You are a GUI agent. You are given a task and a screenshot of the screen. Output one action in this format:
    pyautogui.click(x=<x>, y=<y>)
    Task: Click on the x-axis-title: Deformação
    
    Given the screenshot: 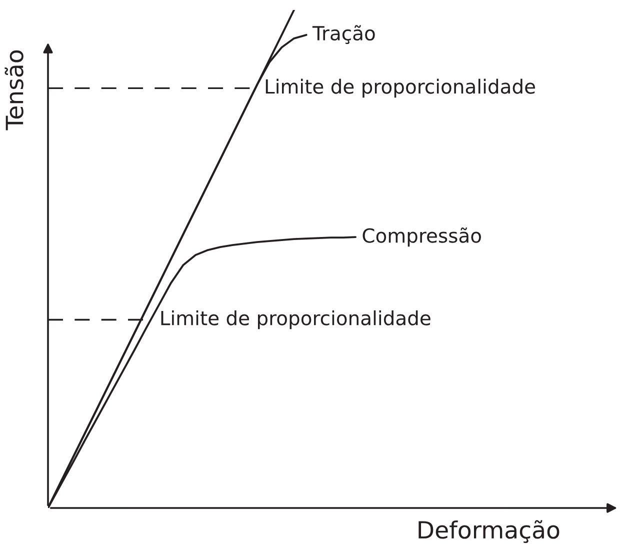 What is the action you would take?
    pyautogui.click(x=489, y=531)
    